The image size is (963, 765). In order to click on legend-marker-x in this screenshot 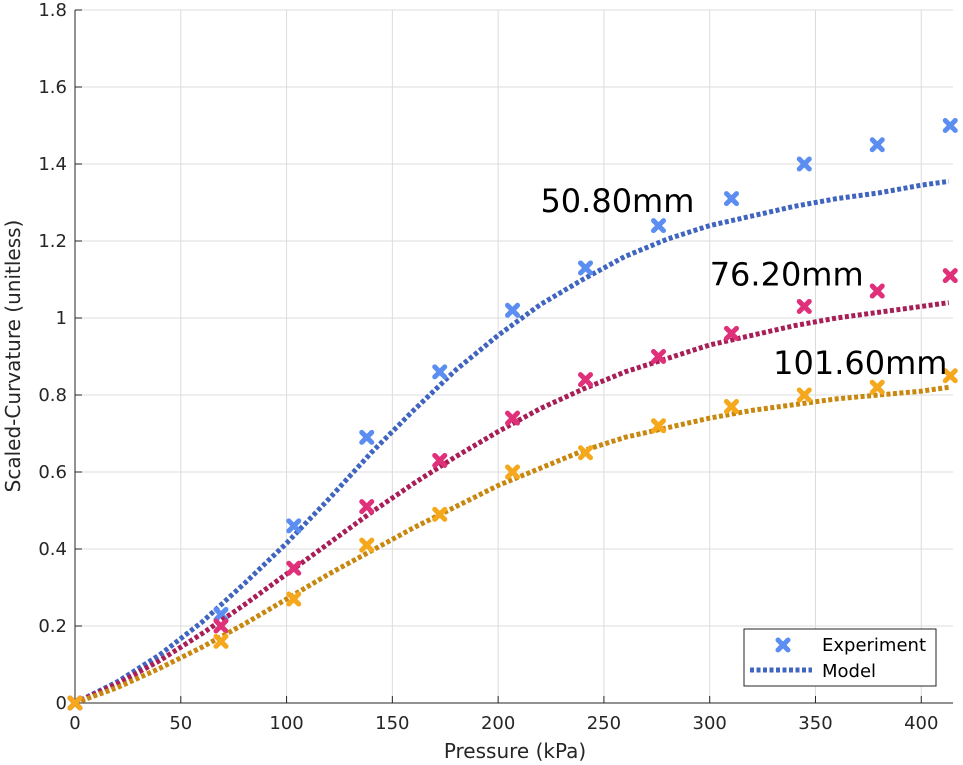, I will do `click(783, 645)`.